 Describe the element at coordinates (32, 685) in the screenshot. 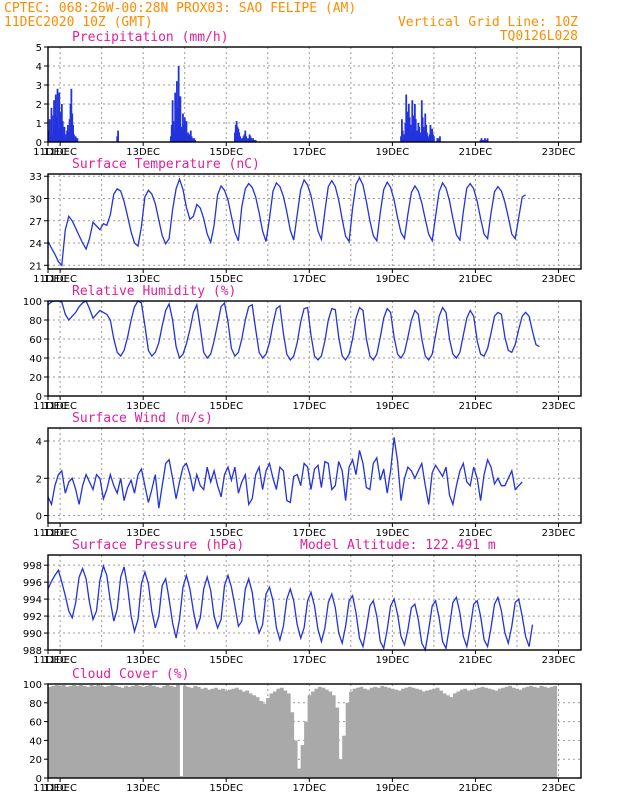

I see `cloud-ytick-label: 100` at that location.